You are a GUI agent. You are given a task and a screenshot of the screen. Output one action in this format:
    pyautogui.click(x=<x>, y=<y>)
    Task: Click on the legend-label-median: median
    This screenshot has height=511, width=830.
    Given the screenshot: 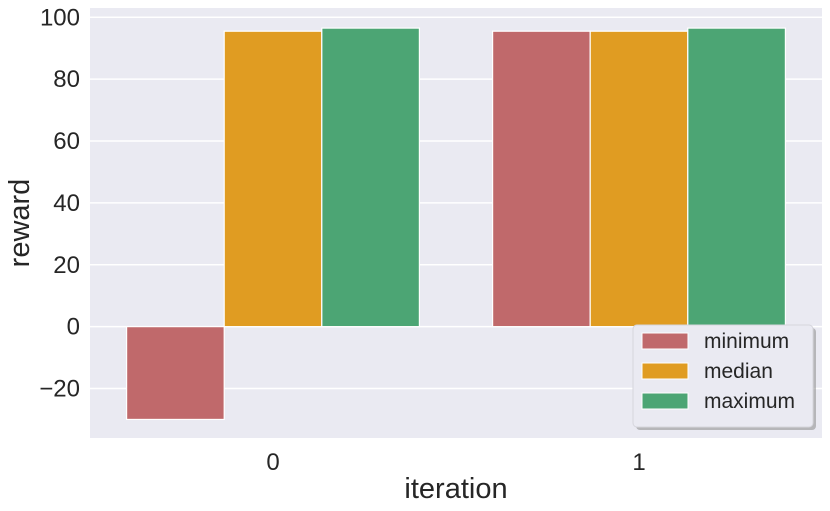 What is the action you would take?
    pyautogui.click(x=738, y=371)
    